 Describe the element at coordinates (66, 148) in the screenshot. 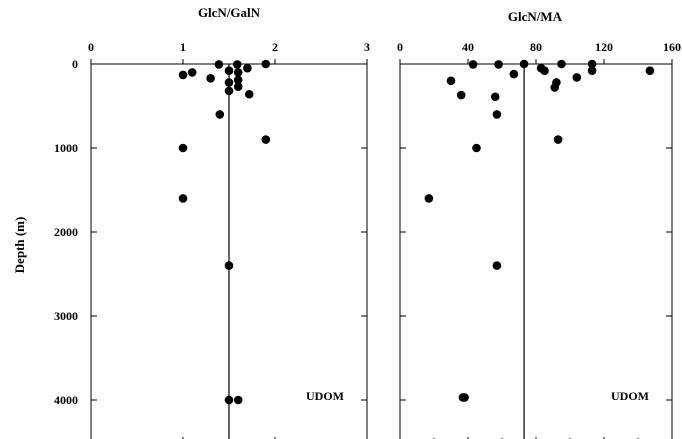

I see `y-tick-label: 1000` at that location.